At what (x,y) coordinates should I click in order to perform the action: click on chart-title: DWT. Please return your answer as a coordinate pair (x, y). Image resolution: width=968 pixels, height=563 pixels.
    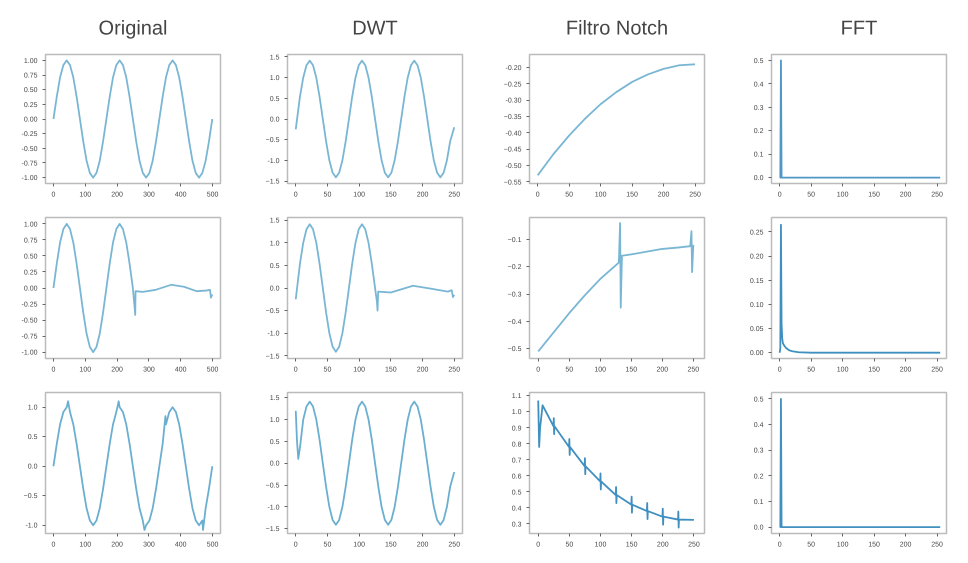
    Looking at the image, I should click on (375, 29).